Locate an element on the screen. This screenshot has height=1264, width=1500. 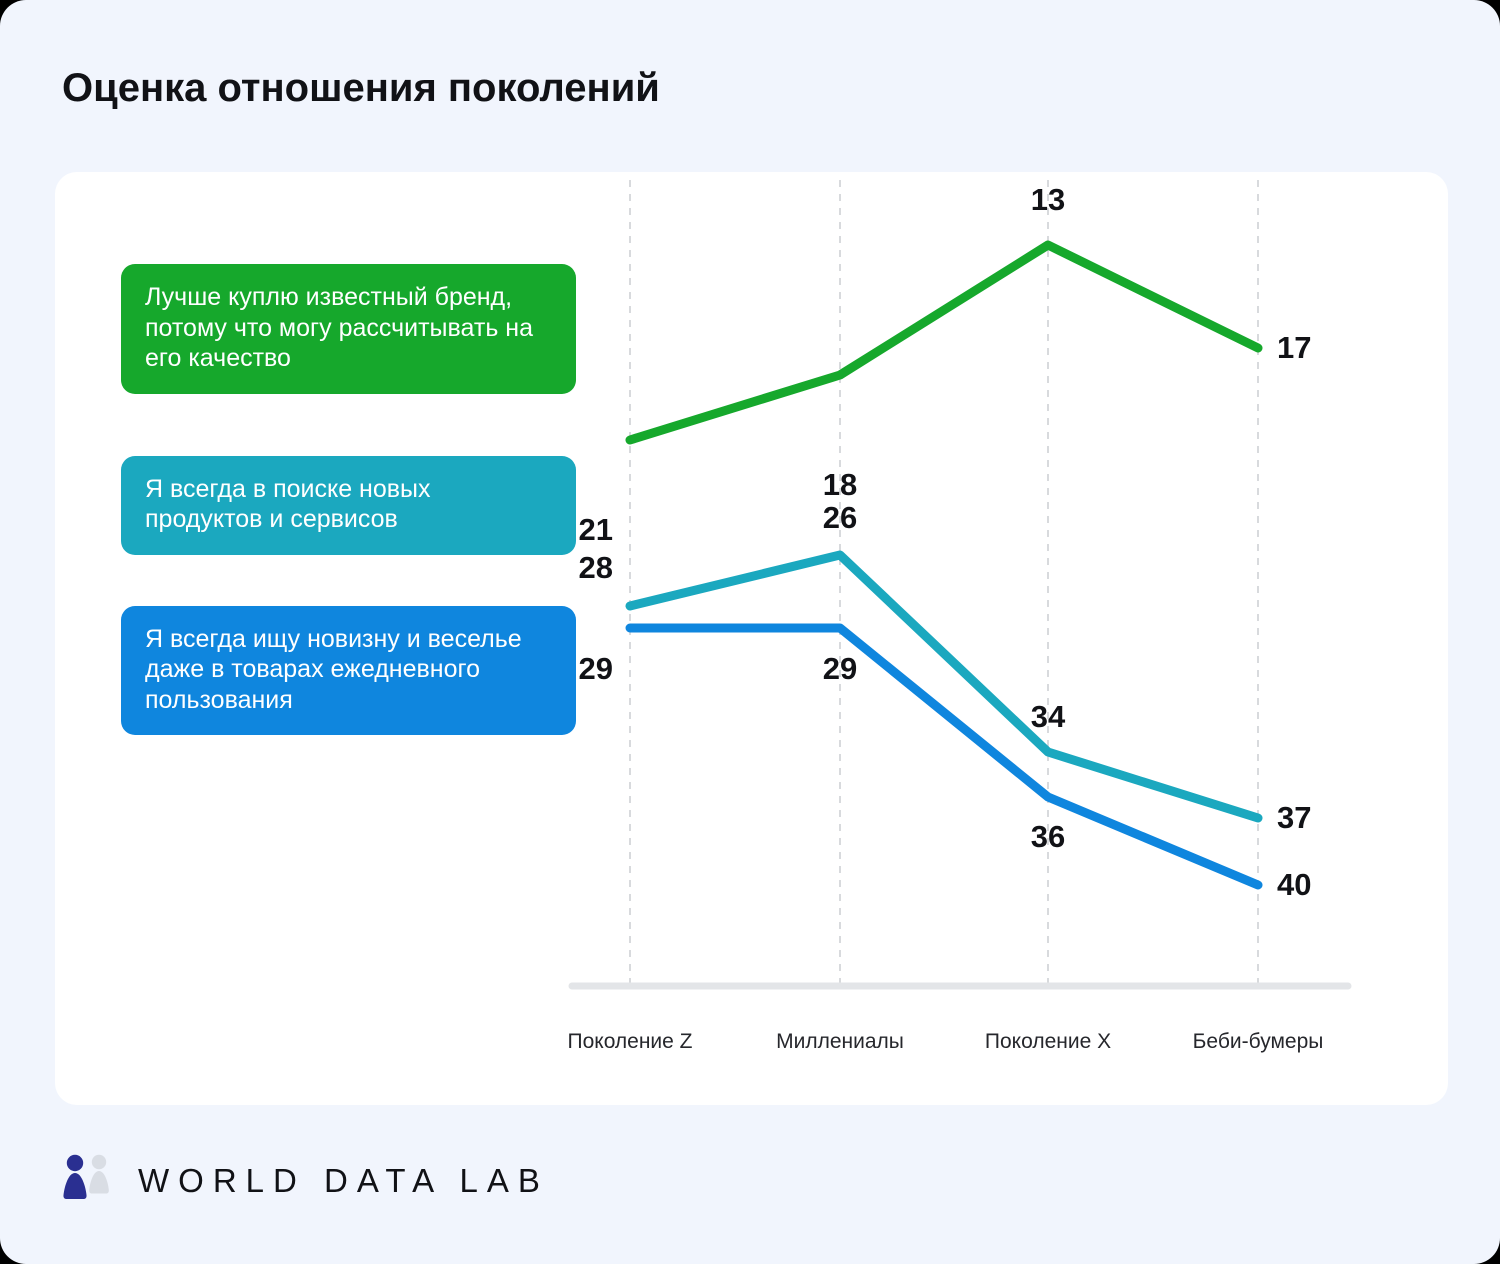
point-label-novelty-fun-1: 29 is located at coordinates (840, 668).